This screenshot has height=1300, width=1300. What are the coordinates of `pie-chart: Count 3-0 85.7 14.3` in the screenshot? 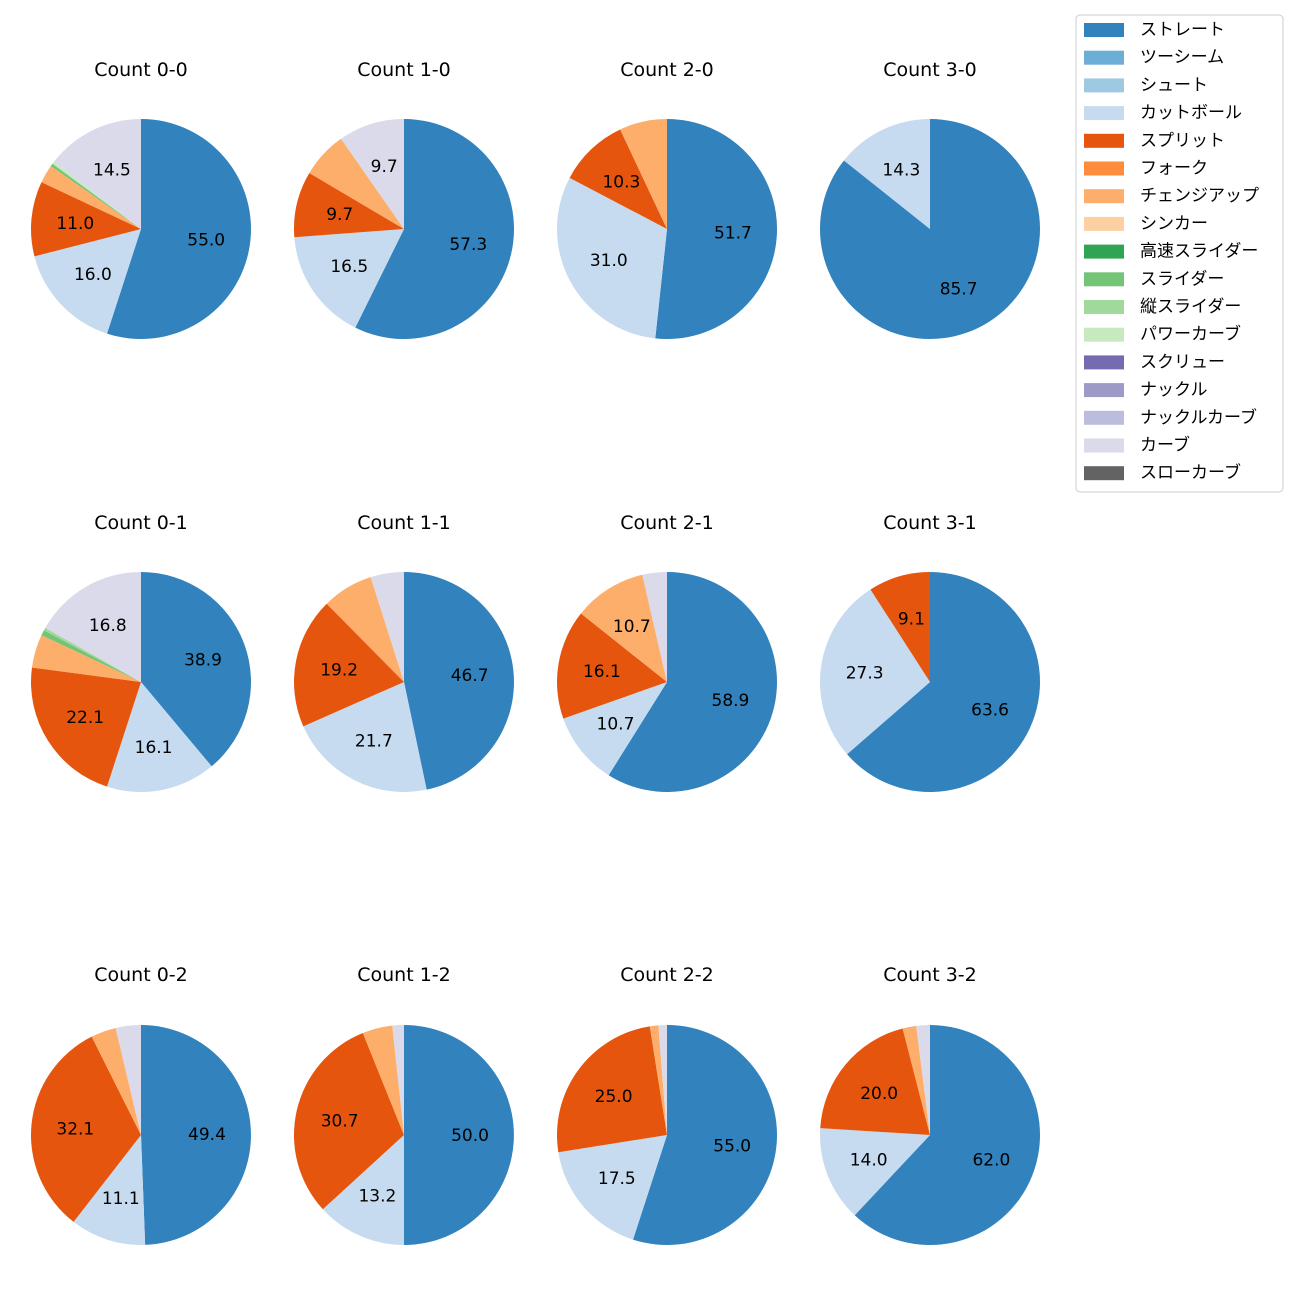 It's located at (930, 199).